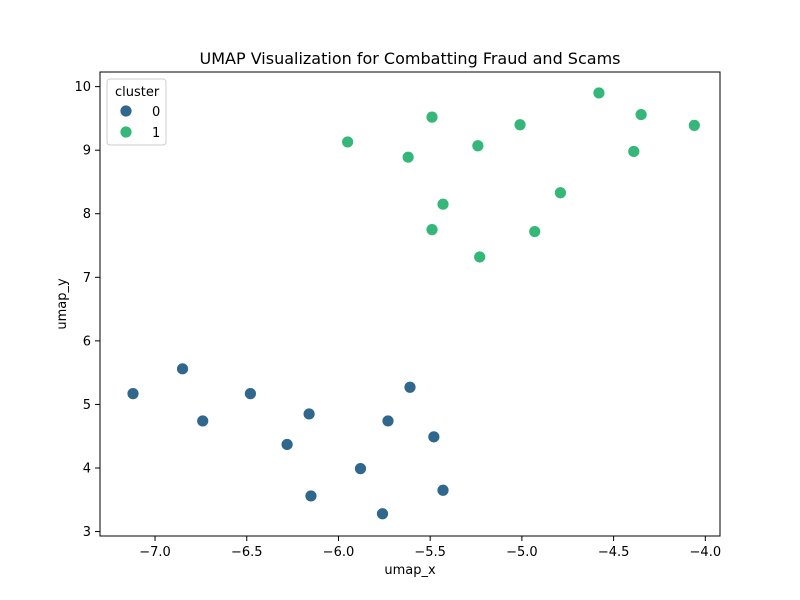 The width and height of the screenshot is (800, 600). Describe the element at coordinates (82, 87) in the screenshot. I see `y-tick-label: 10` at that location.